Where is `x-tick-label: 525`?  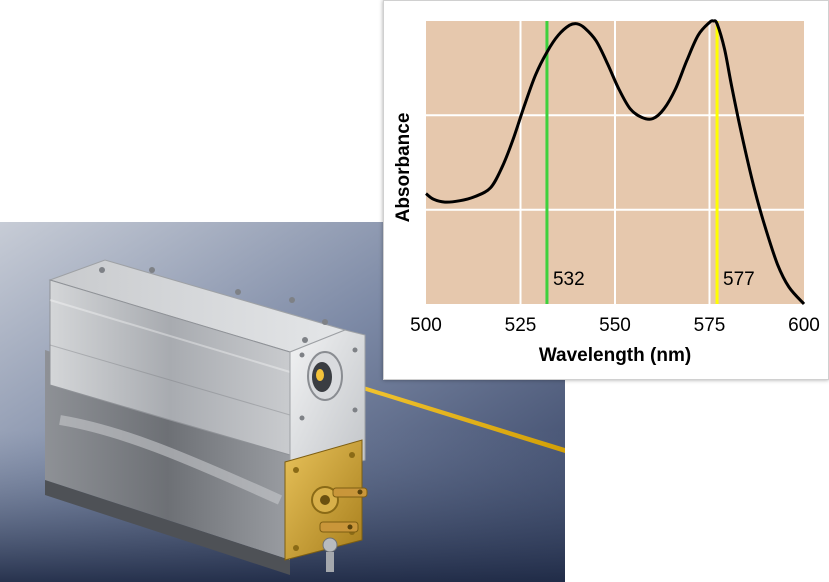 x-tick-label: 525 is located at coordinates (521, 325).